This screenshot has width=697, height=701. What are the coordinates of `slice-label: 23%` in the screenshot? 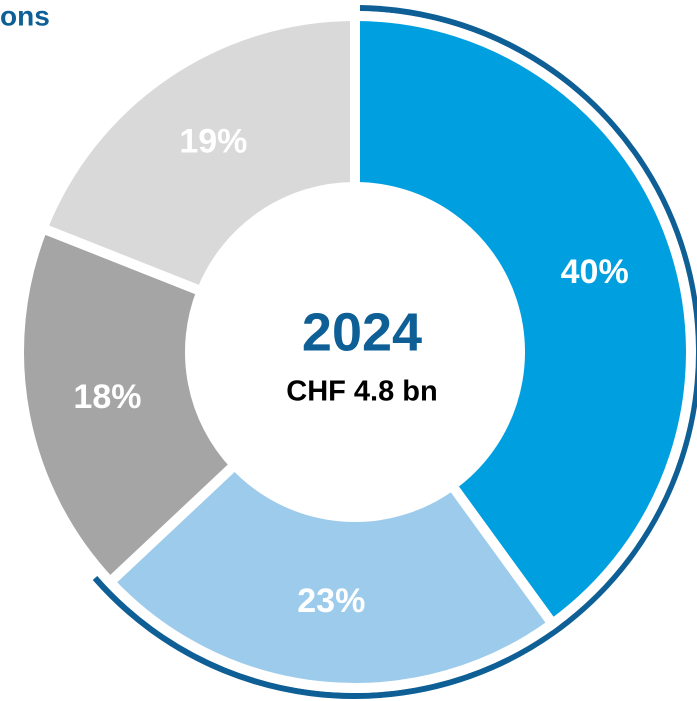 It's located at (331, 601).